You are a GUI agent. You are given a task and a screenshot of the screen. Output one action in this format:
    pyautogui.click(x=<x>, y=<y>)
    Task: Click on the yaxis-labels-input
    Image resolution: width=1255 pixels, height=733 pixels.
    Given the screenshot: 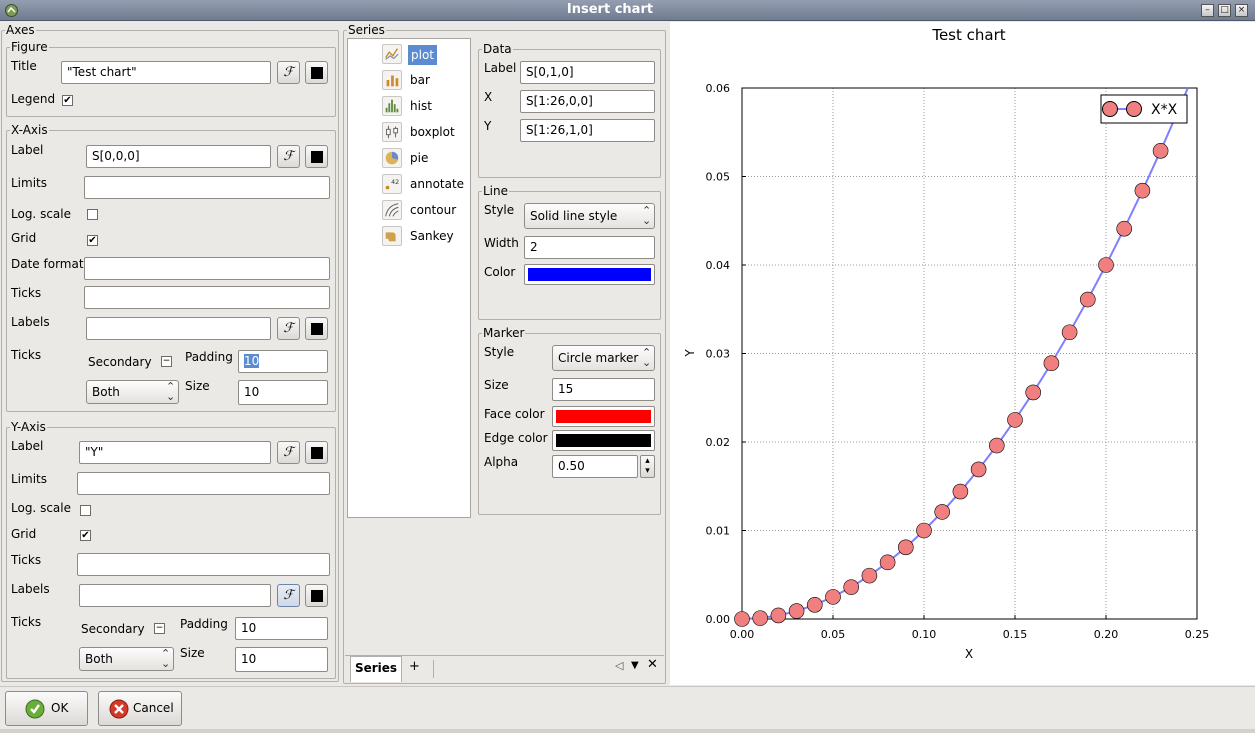 What is the action you would take?
    pyautogui.click(x=175, y=595)
    